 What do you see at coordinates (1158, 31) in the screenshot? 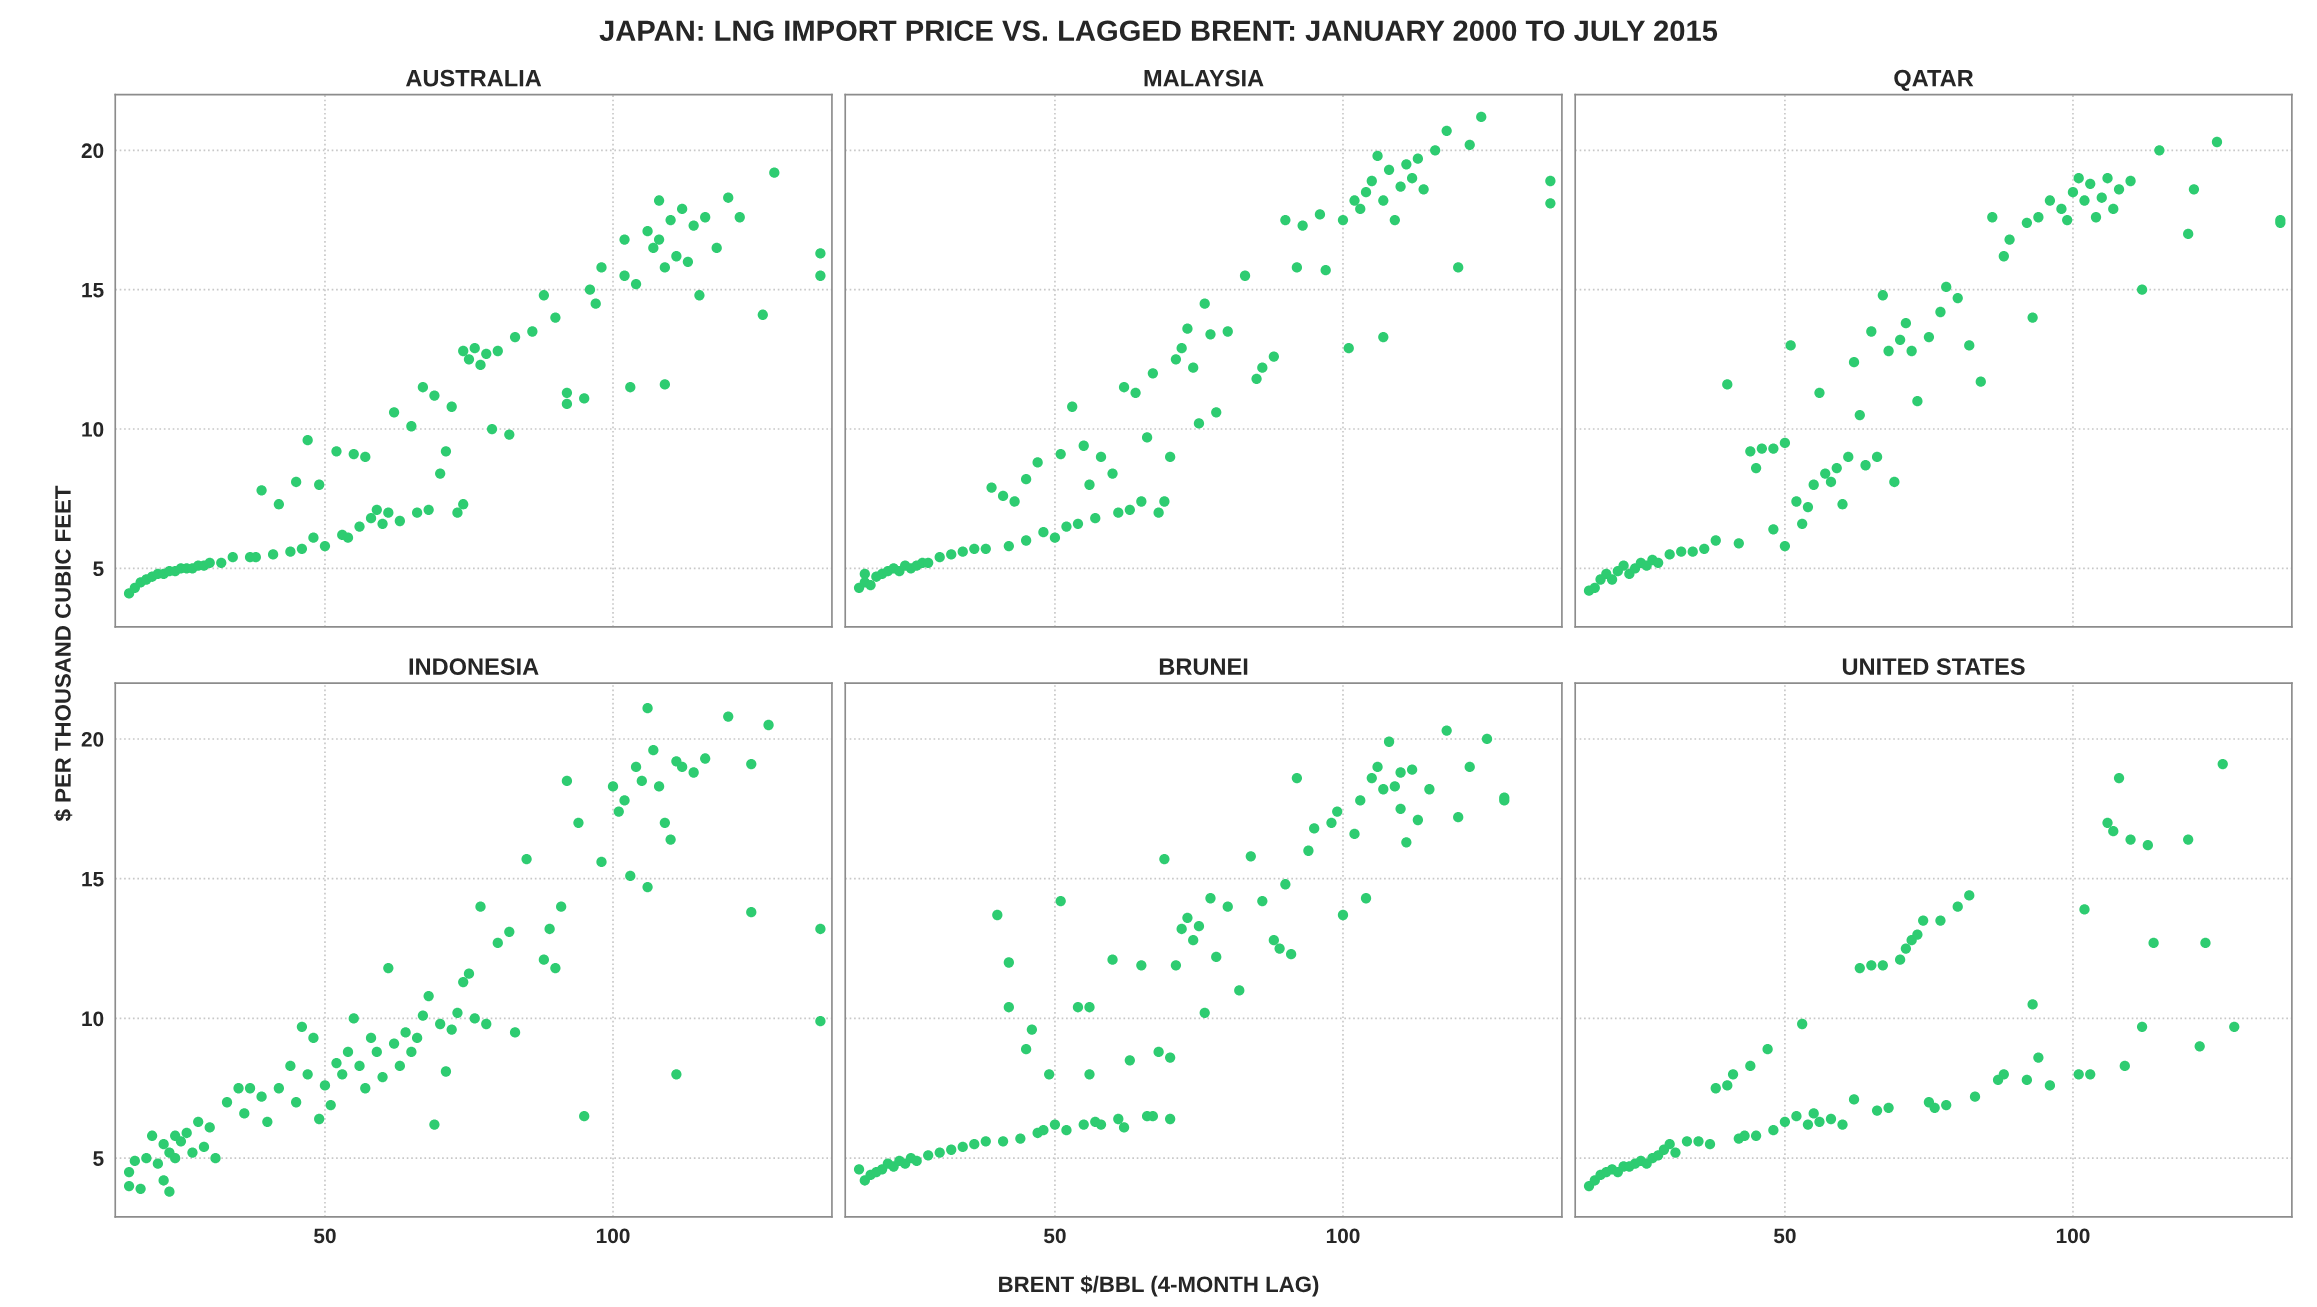
I see `text: JAPAN: LNG IMPORT PRICE VS. LAGGED BRENT: JANUARY 2000 TO JULY 2015` at bounding box center [1158, 31].